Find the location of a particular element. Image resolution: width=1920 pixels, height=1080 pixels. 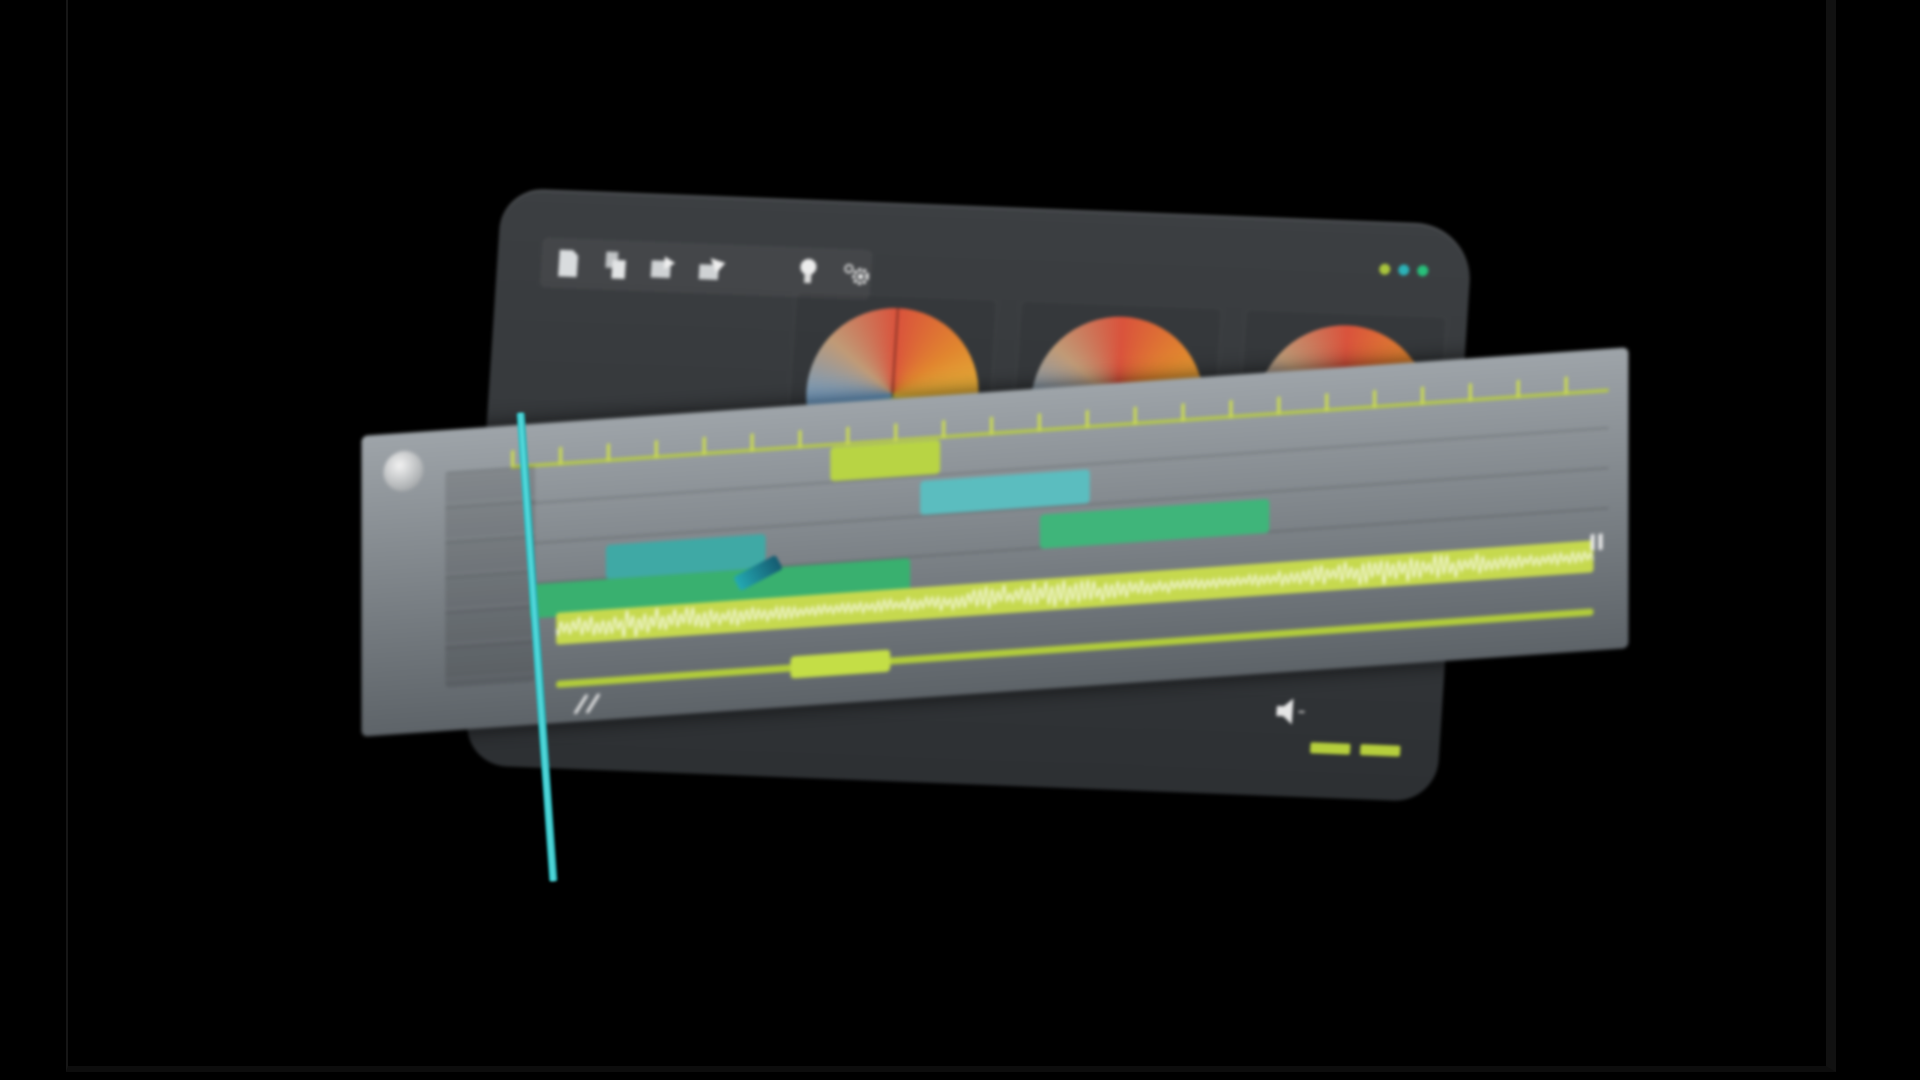

lightbulb-icon is located at coordinates (808, 272).